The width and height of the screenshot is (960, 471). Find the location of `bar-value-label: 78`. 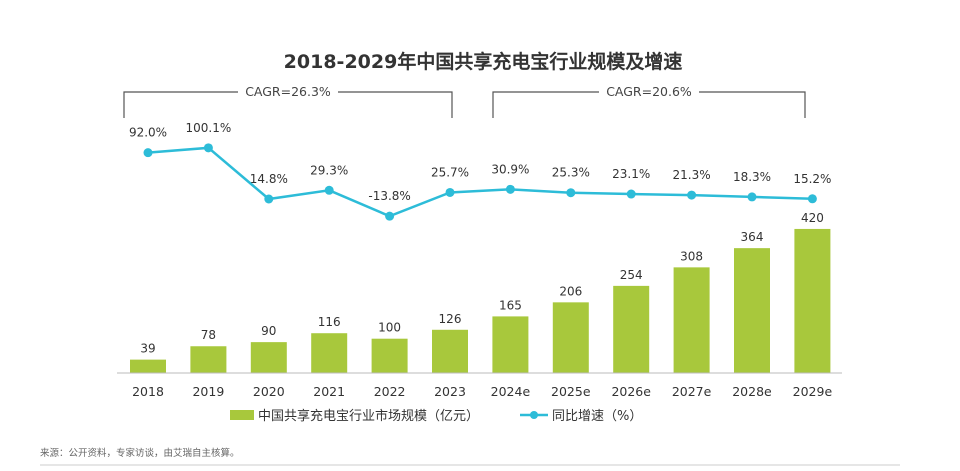

bar-value-label: 78 is located at coordinates (208, 335).